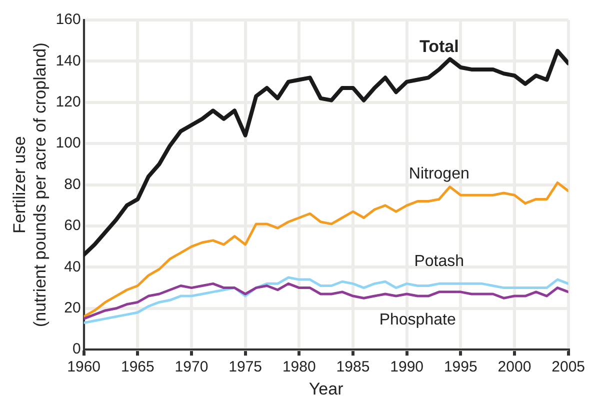  Describe the element at coordinates (72, 267) in the screenshot. I see `y-tick-label: 40` at that location.